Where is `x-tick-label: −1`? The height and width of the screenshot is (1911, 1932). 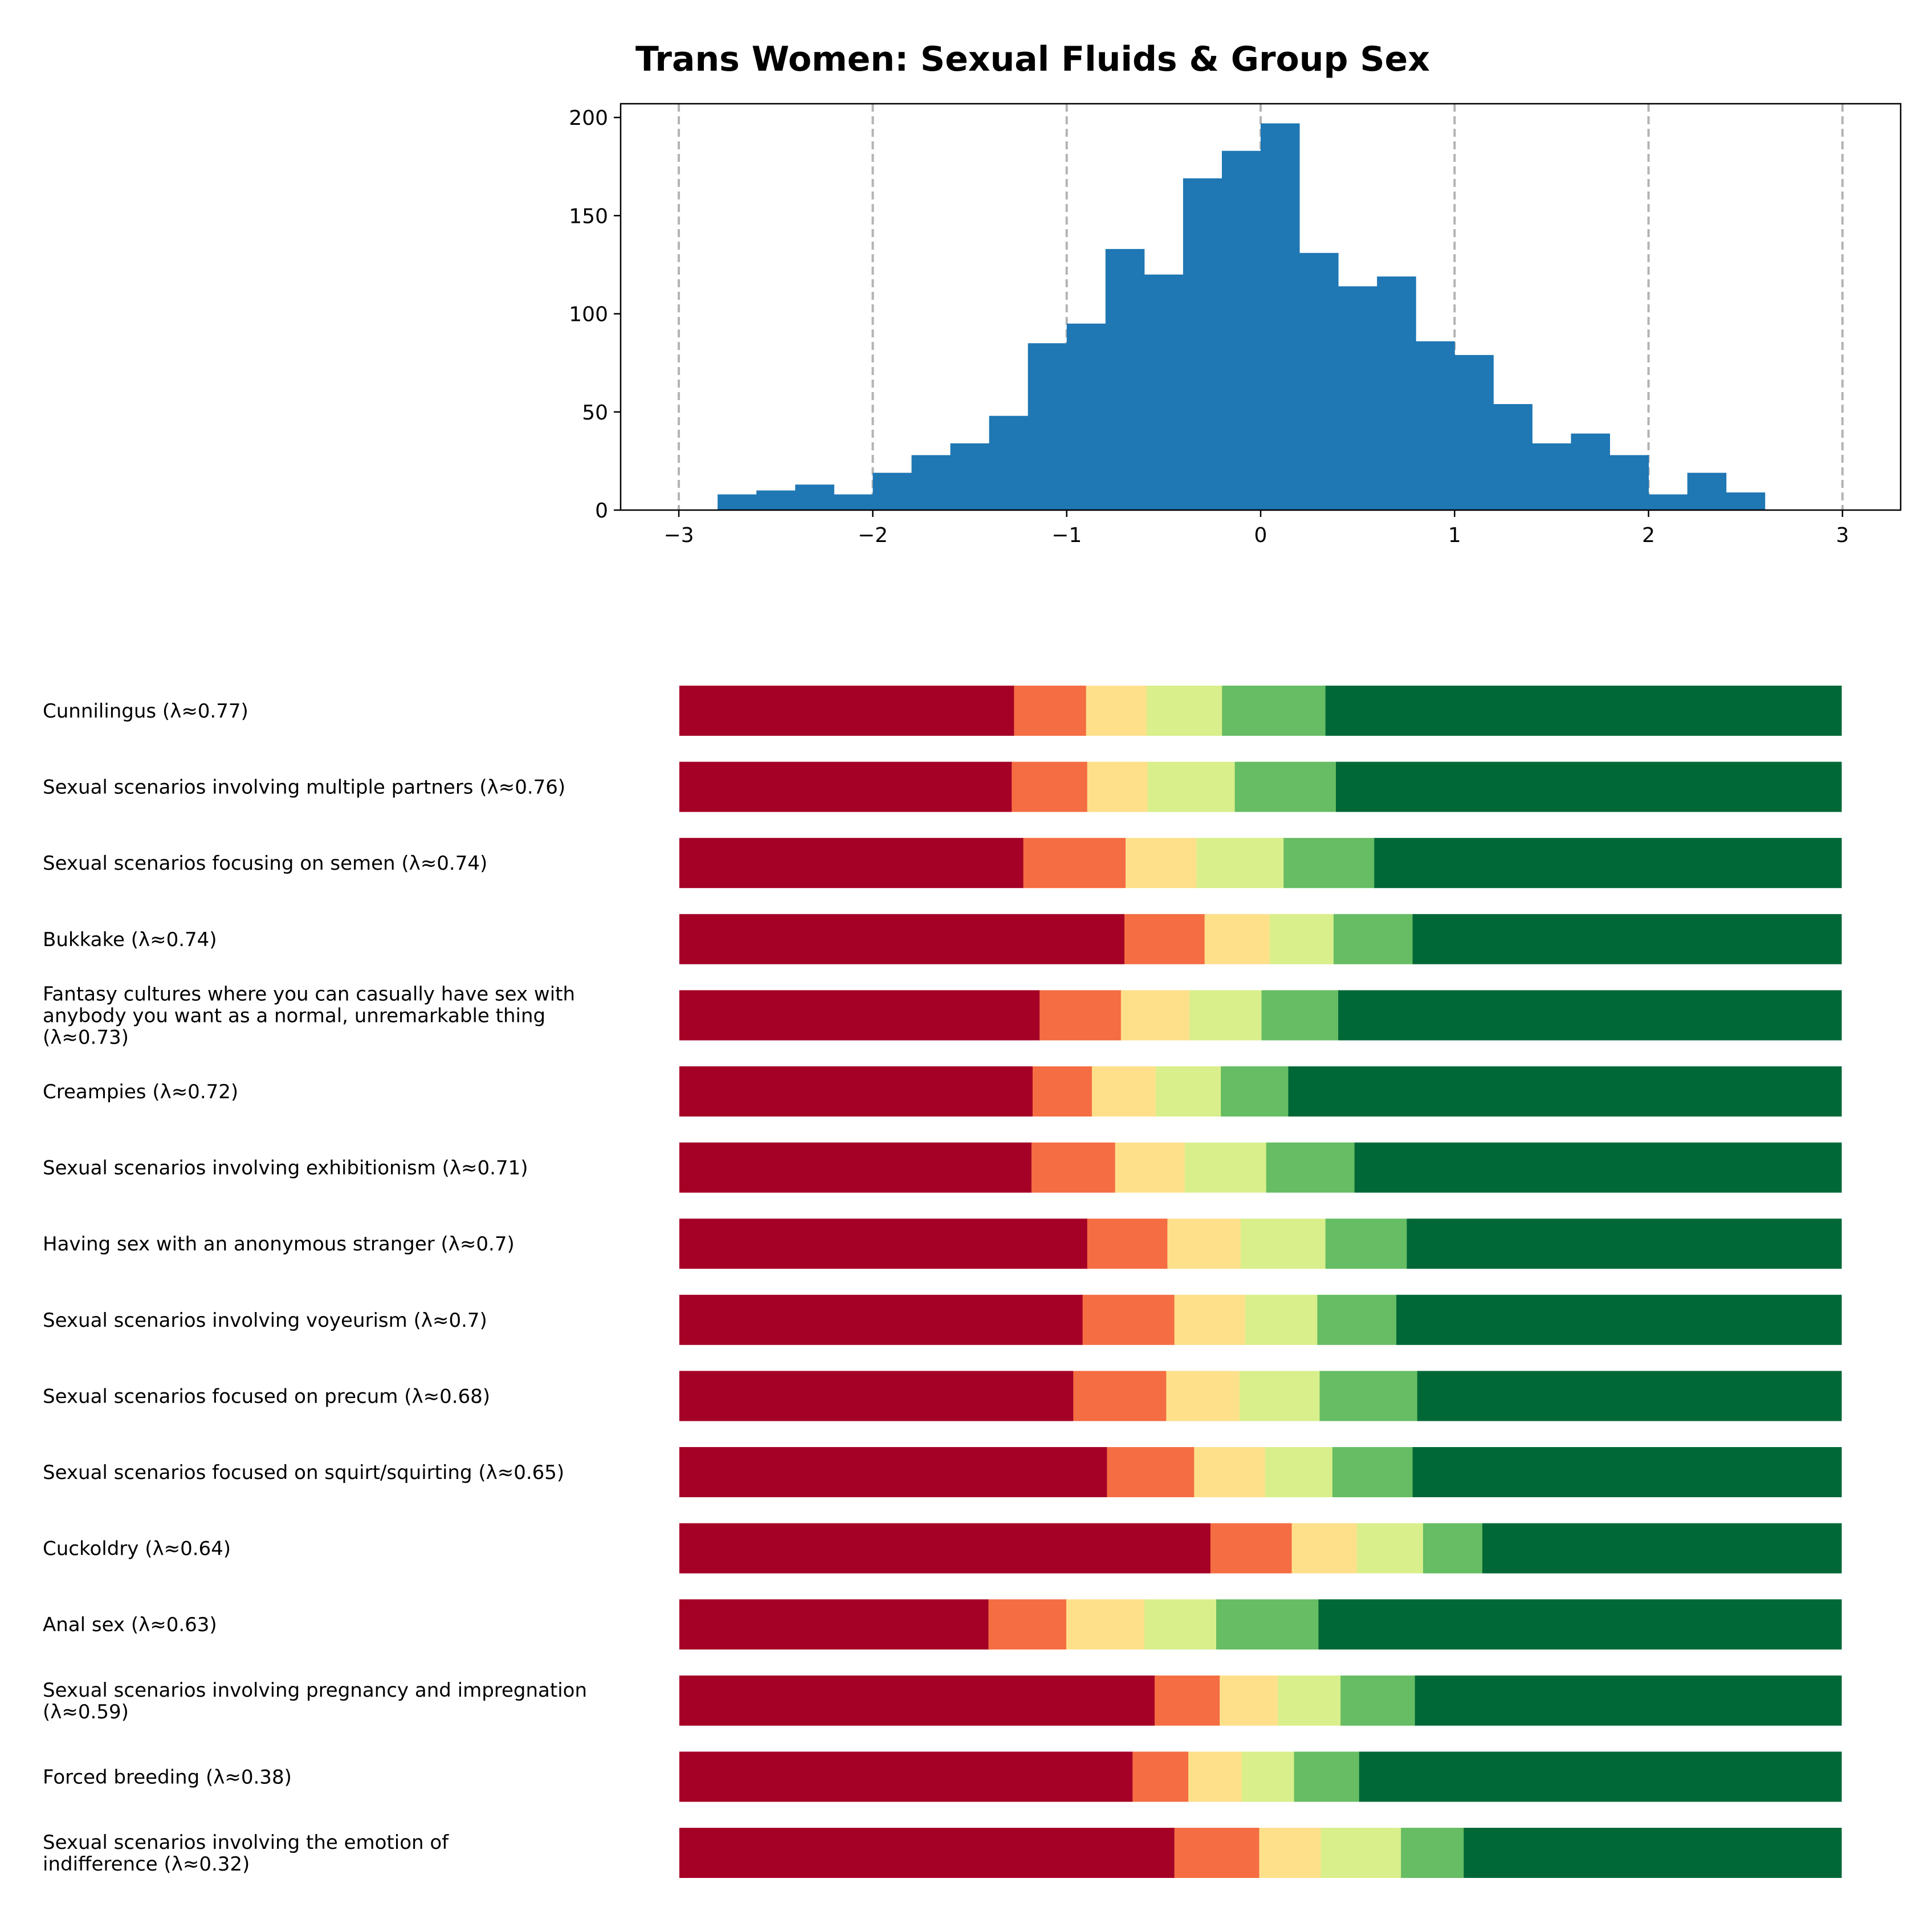
x-tick-label: −1 is located at coordinates (1066, 535).